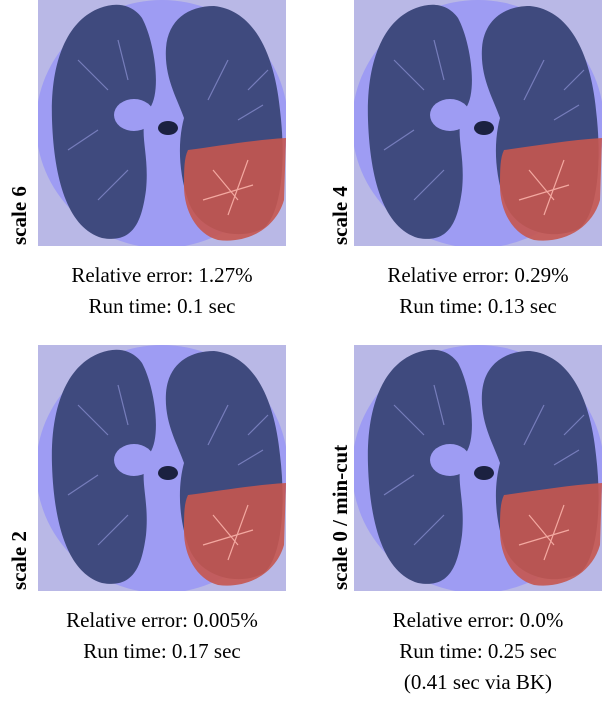  What do you see at coordinates (161, 651) in the screenshot?
I see `caption-line: Run time: 0.17 sec` at bounding box center [161, 651].